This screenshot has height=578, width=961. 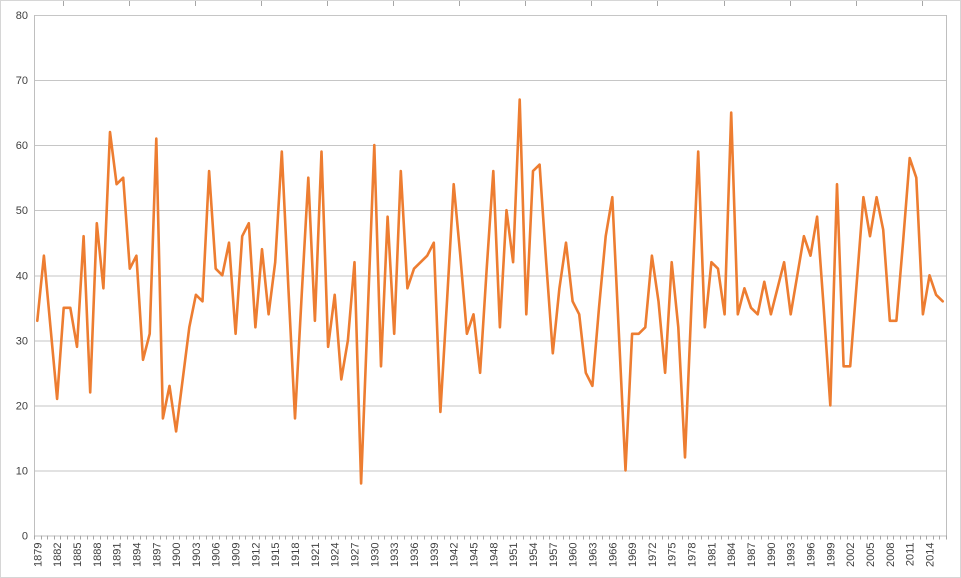 I want to click on x-axis-label: 1903, so click(x=197, y=555).